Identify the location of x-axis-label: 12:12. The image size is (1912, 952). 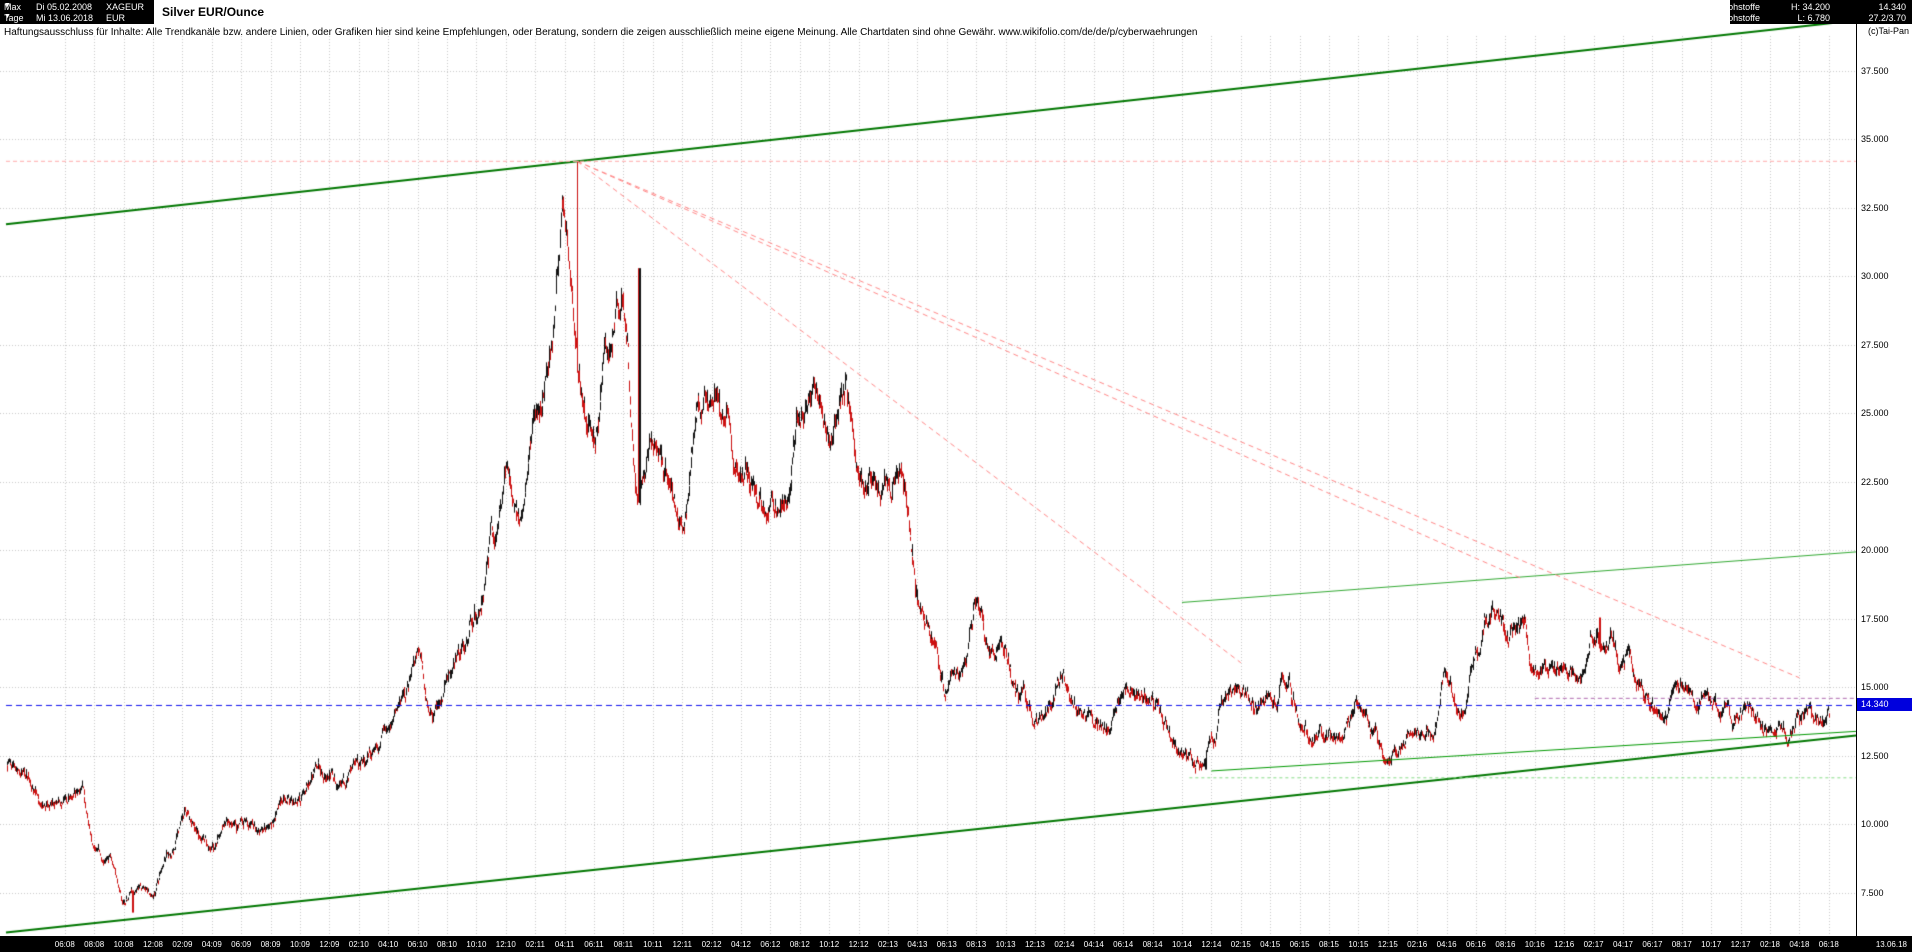
(858, 944).